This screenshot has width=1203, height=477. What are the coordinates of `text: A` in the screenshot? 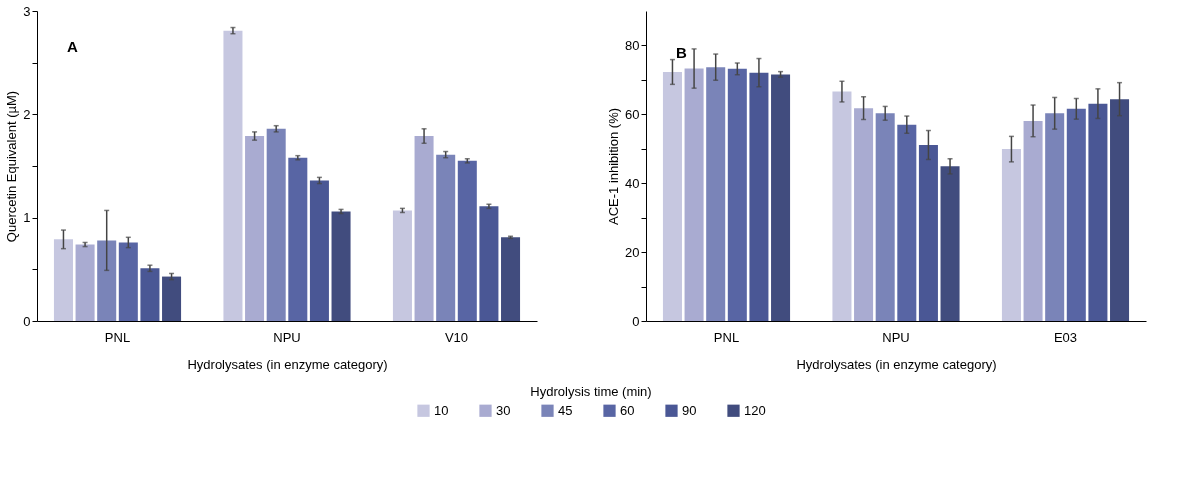 It's located at (72, 46).